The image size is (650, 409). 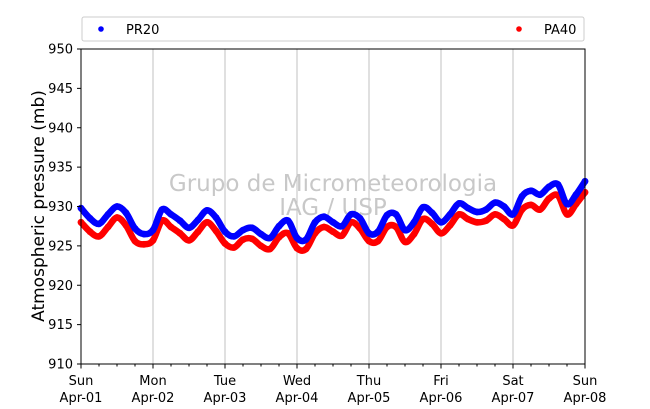 I want to click on legend-label-pa40: PA40, so click(x=560, y=30).